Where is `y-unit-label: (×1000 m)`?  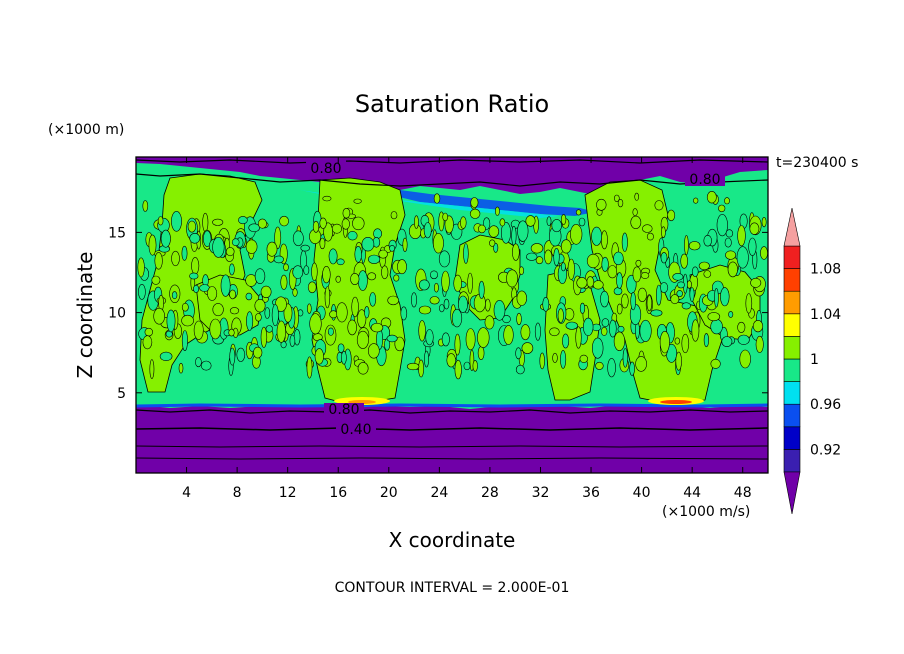
y-unit-label: (×1000 m) is located at coordinates (86, 130).